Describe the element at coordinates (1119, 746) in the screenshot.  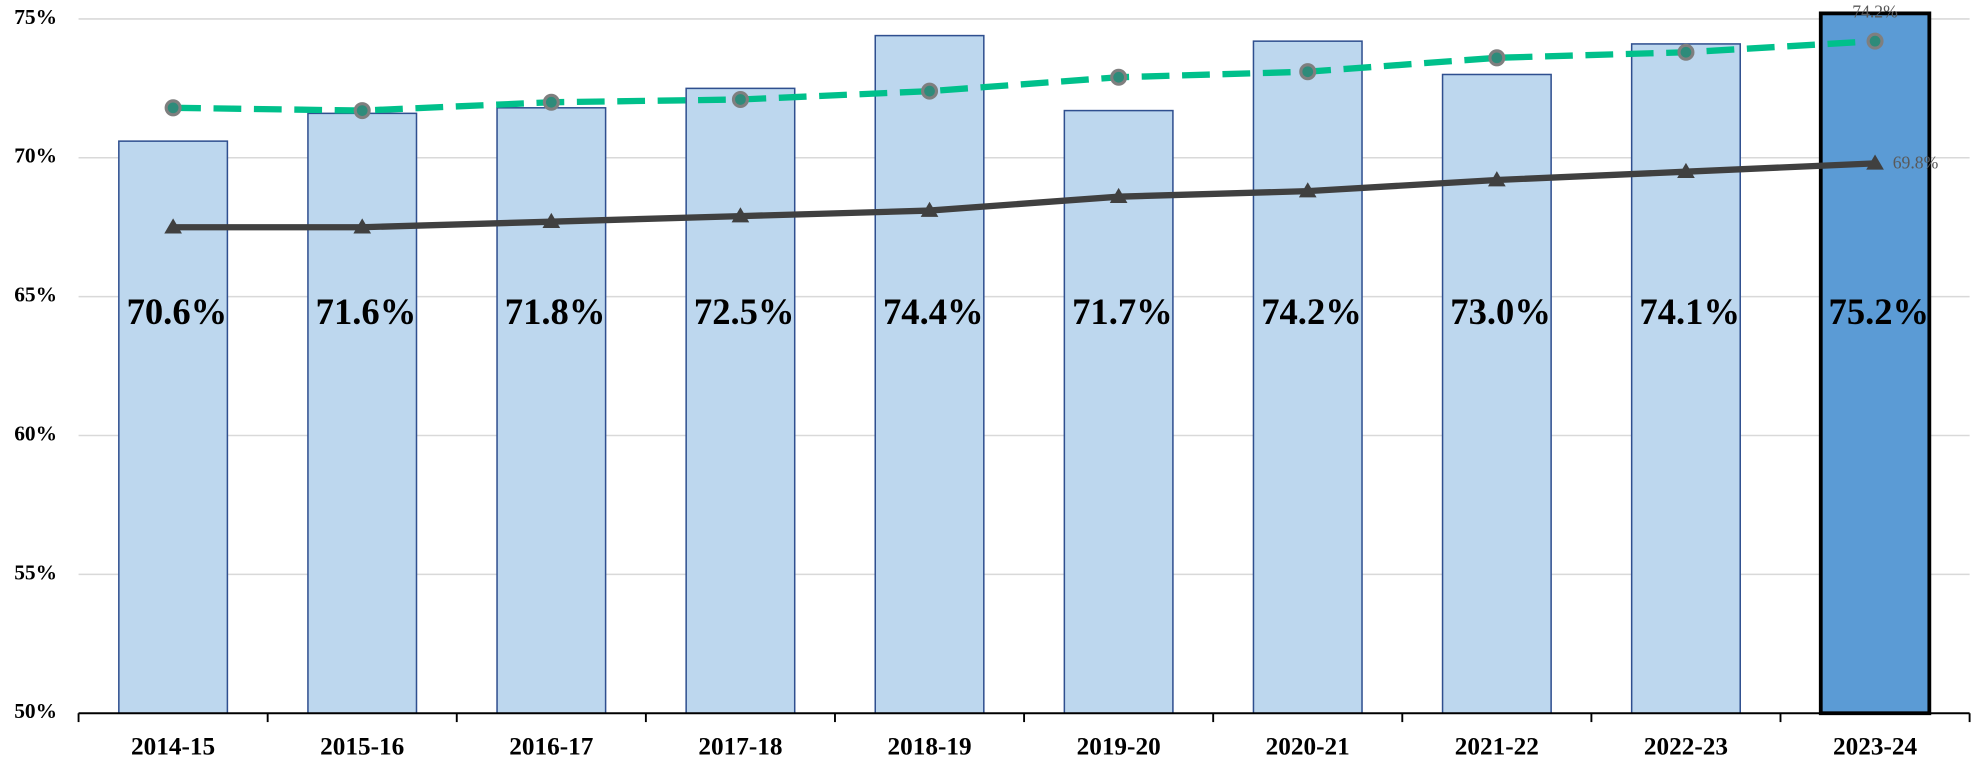
I see `x-tick-label: 2019-20` at that location.